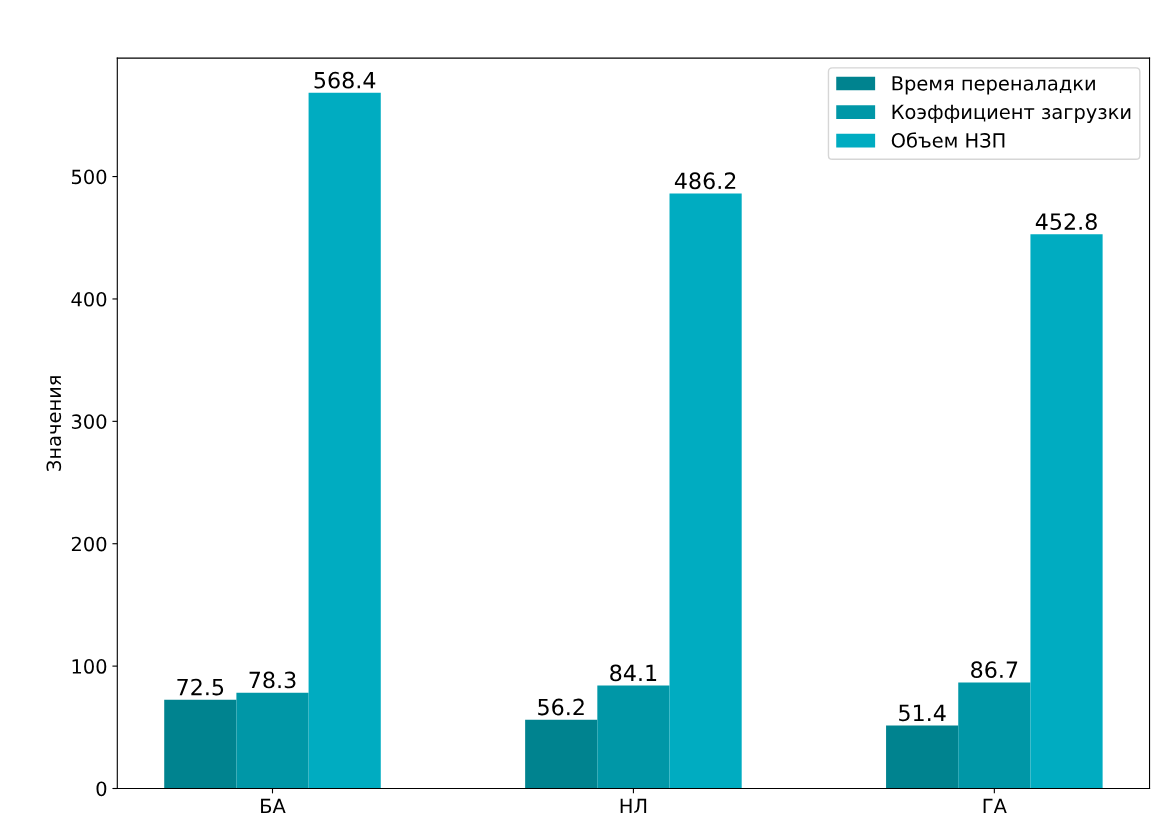 The height and width of the screenshot is (830, 1173). Describe the element at coordinates (633, 673) in the screenshot. I see `data-label: 84.1` at that location.